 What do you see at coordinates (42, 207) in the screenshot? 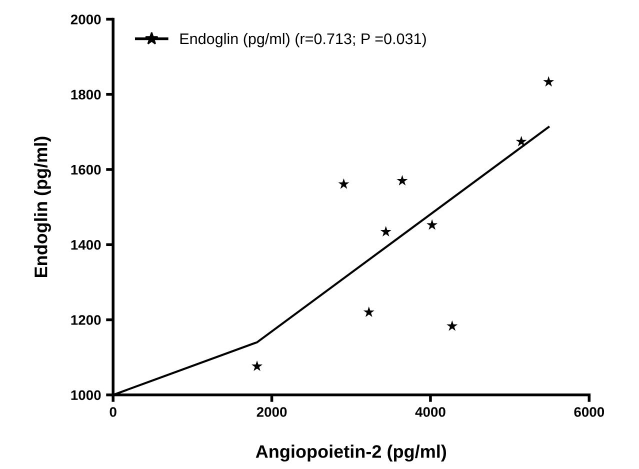
I see `y-axis-title: Endoglin (pg/ml)` at bounding box center [42, 207].